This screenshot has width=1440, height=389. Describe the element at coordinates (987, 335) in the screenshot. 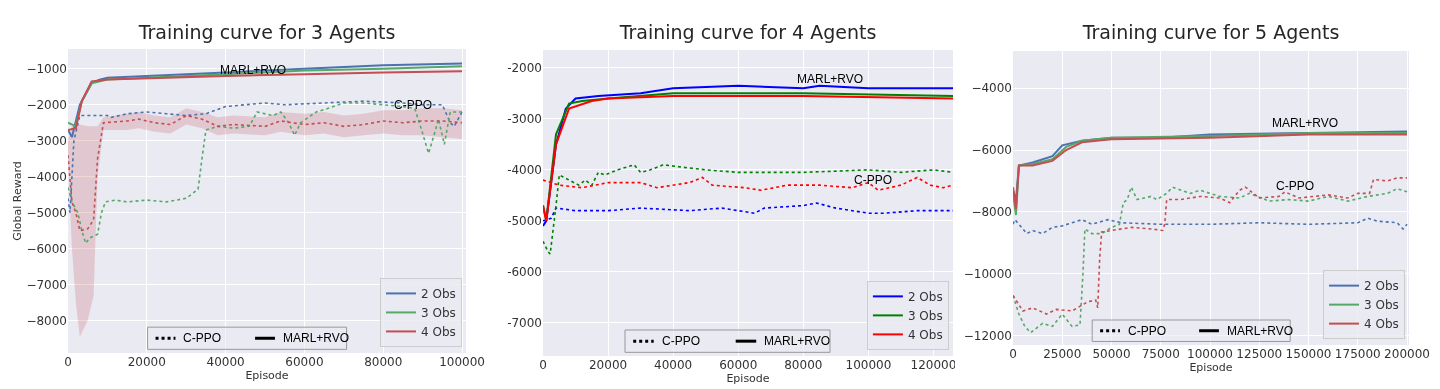

I see `y-tick-label: −12000` at that location.